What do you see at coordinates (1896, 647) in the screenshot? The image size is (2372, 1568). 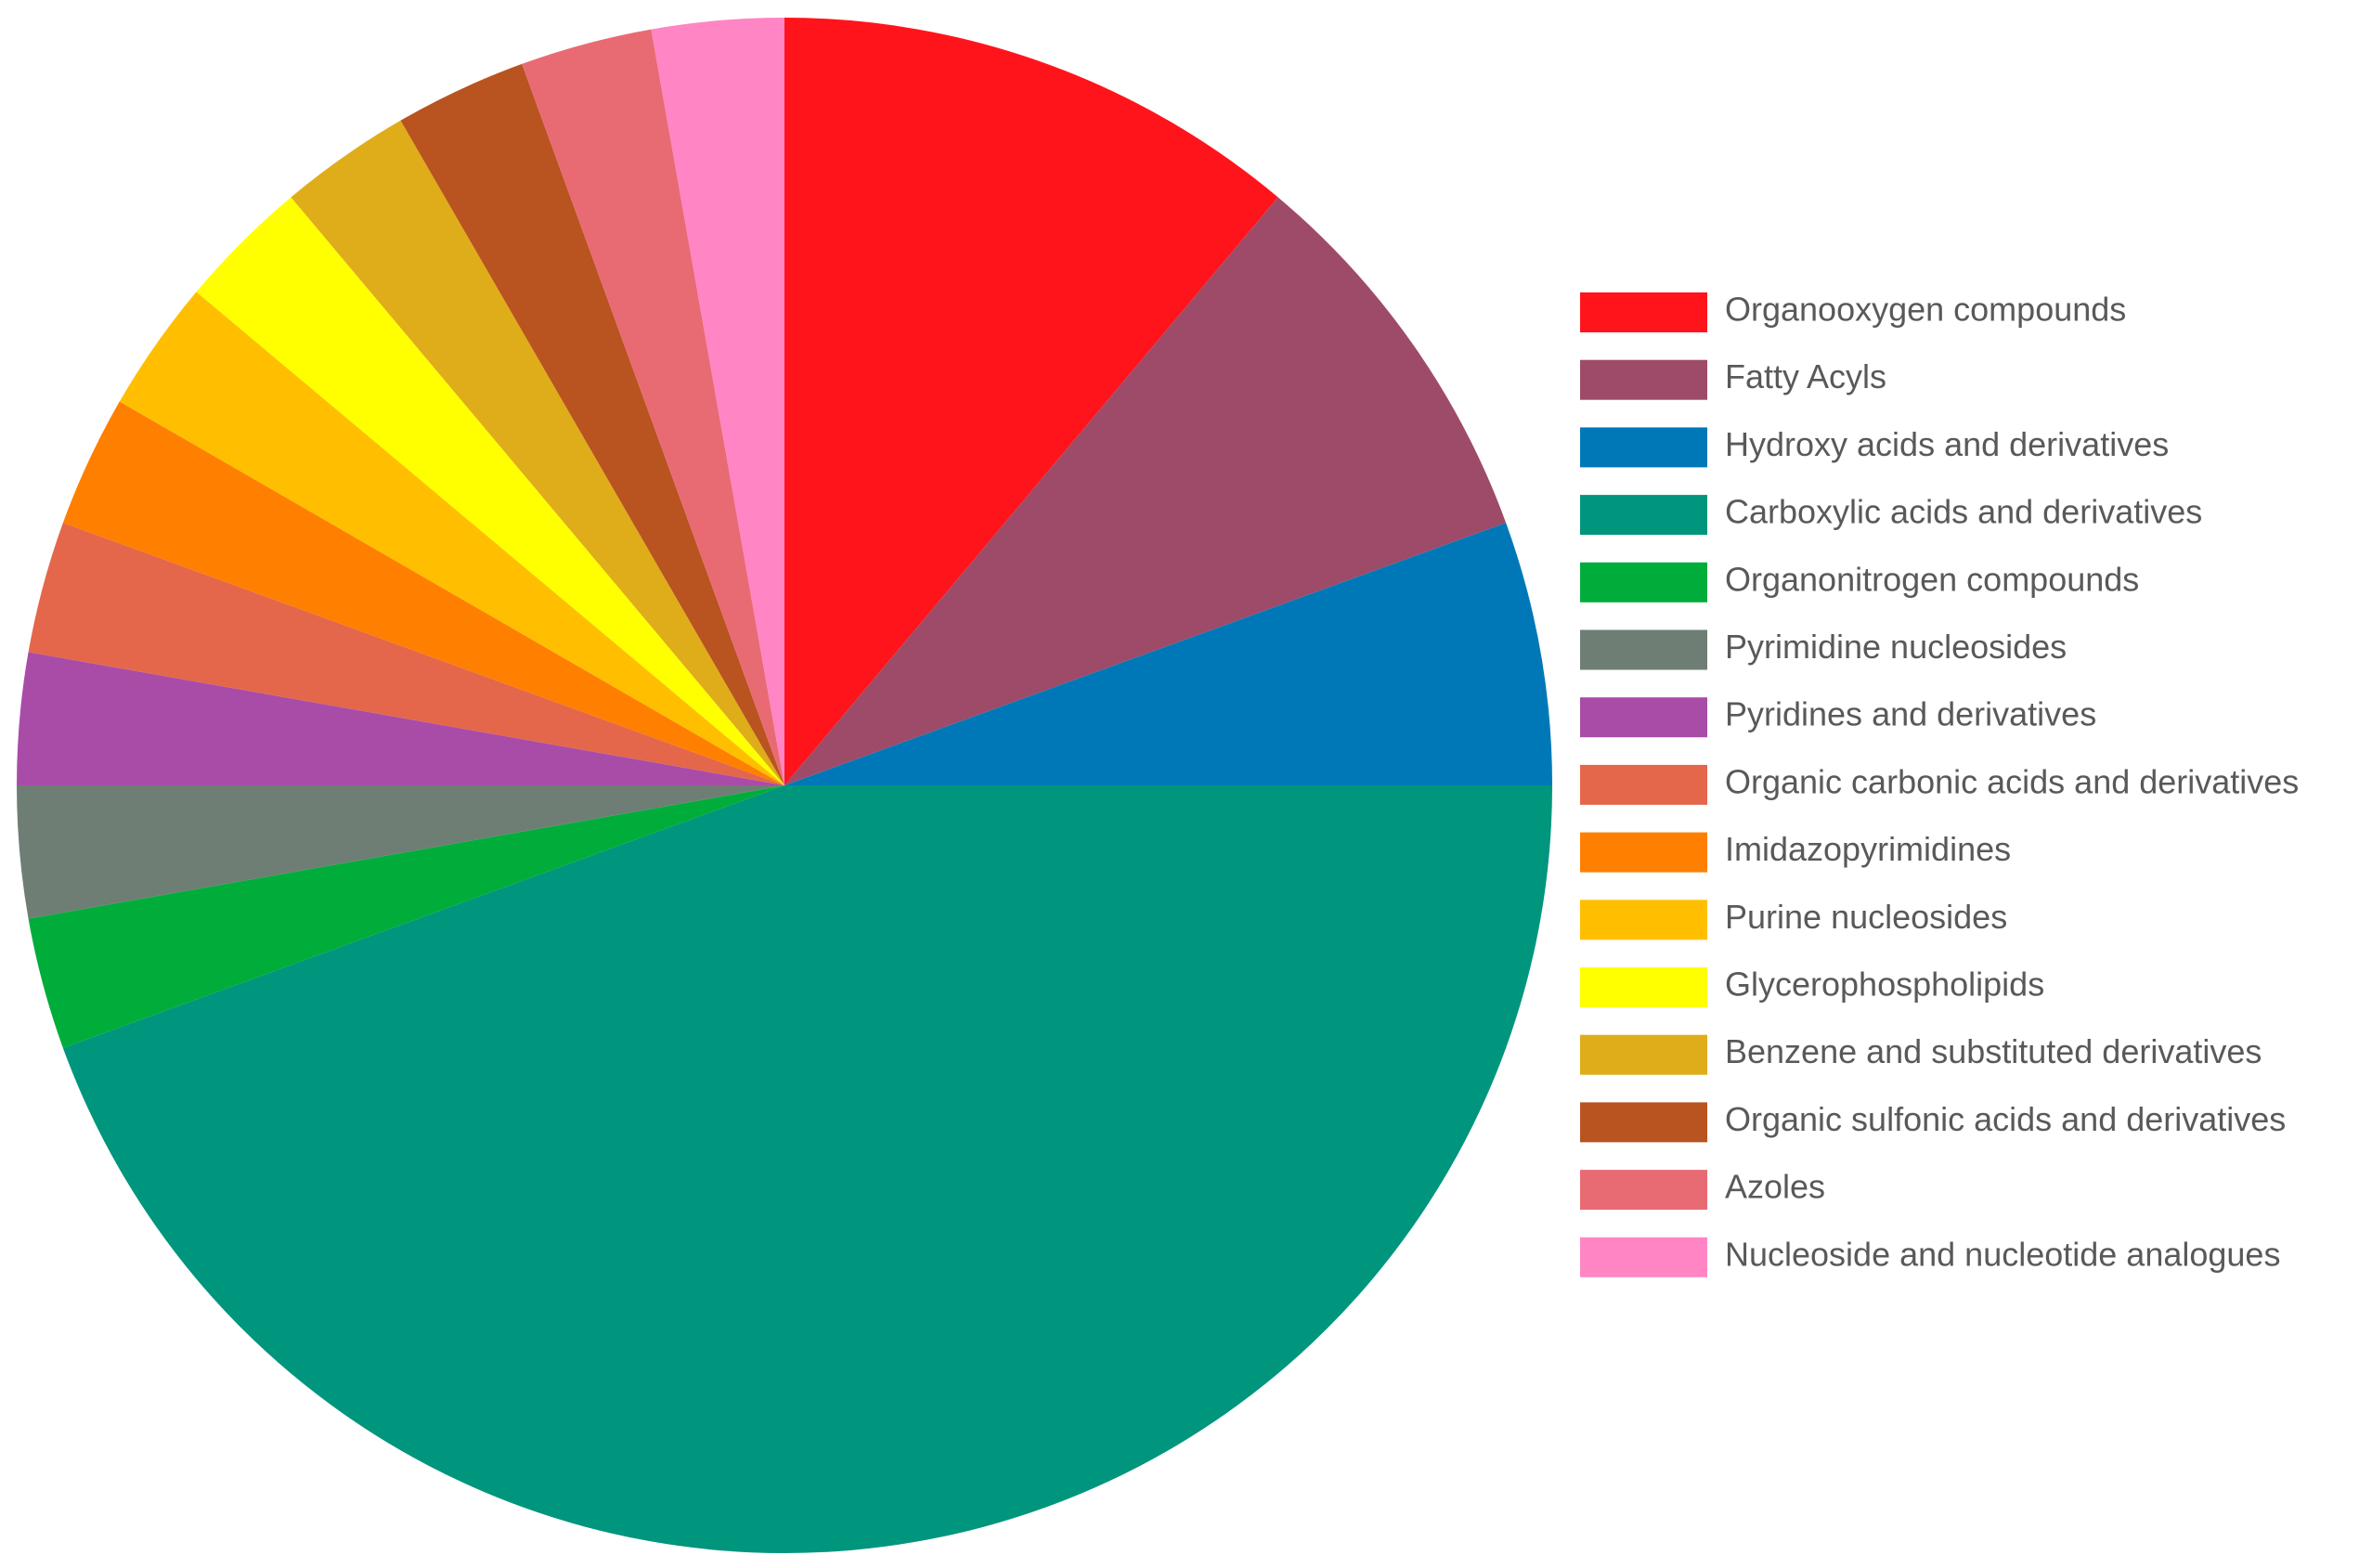 I see `legend-label: Pyrimidine nucleosides` at bounding box center [1896, 647].